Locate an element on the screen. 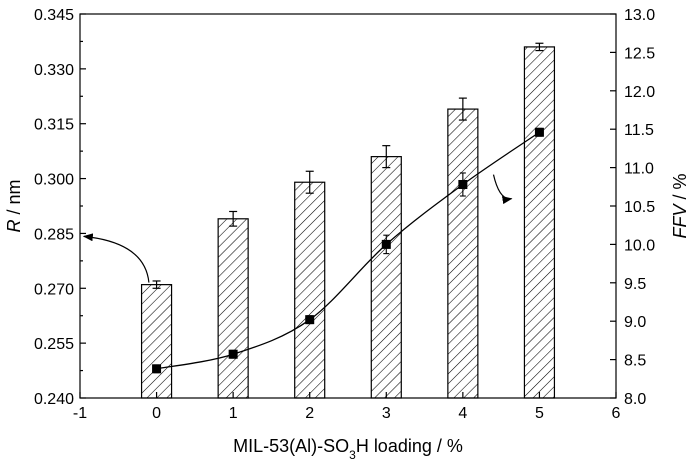 The width and height of the screenshot is (700, 470). x-axis-title-prefix: MIL-53(Al)-SO is located at coordinates (291, 446).